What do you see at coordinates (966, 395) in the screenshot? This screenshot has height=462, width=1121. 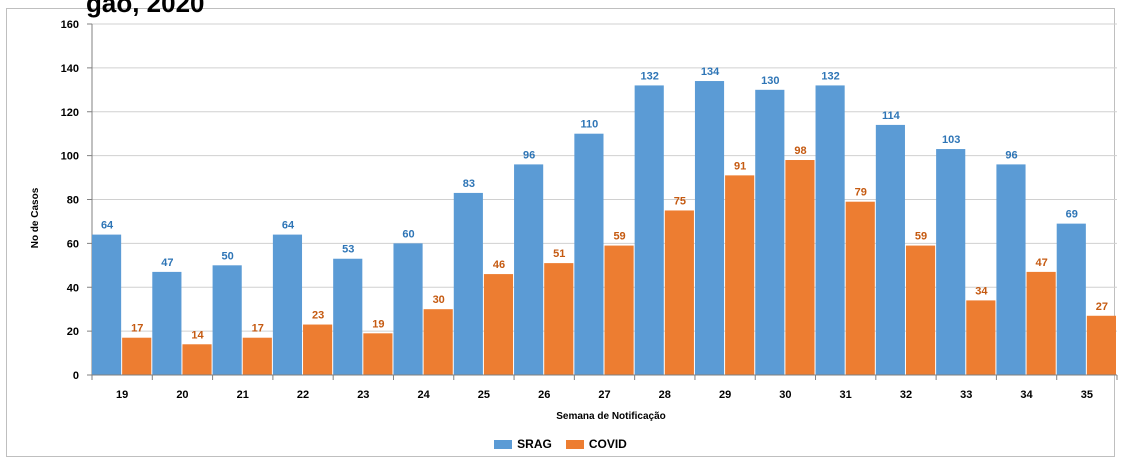 I see `x-tick-label: 33` at bounding box center [966, 395].